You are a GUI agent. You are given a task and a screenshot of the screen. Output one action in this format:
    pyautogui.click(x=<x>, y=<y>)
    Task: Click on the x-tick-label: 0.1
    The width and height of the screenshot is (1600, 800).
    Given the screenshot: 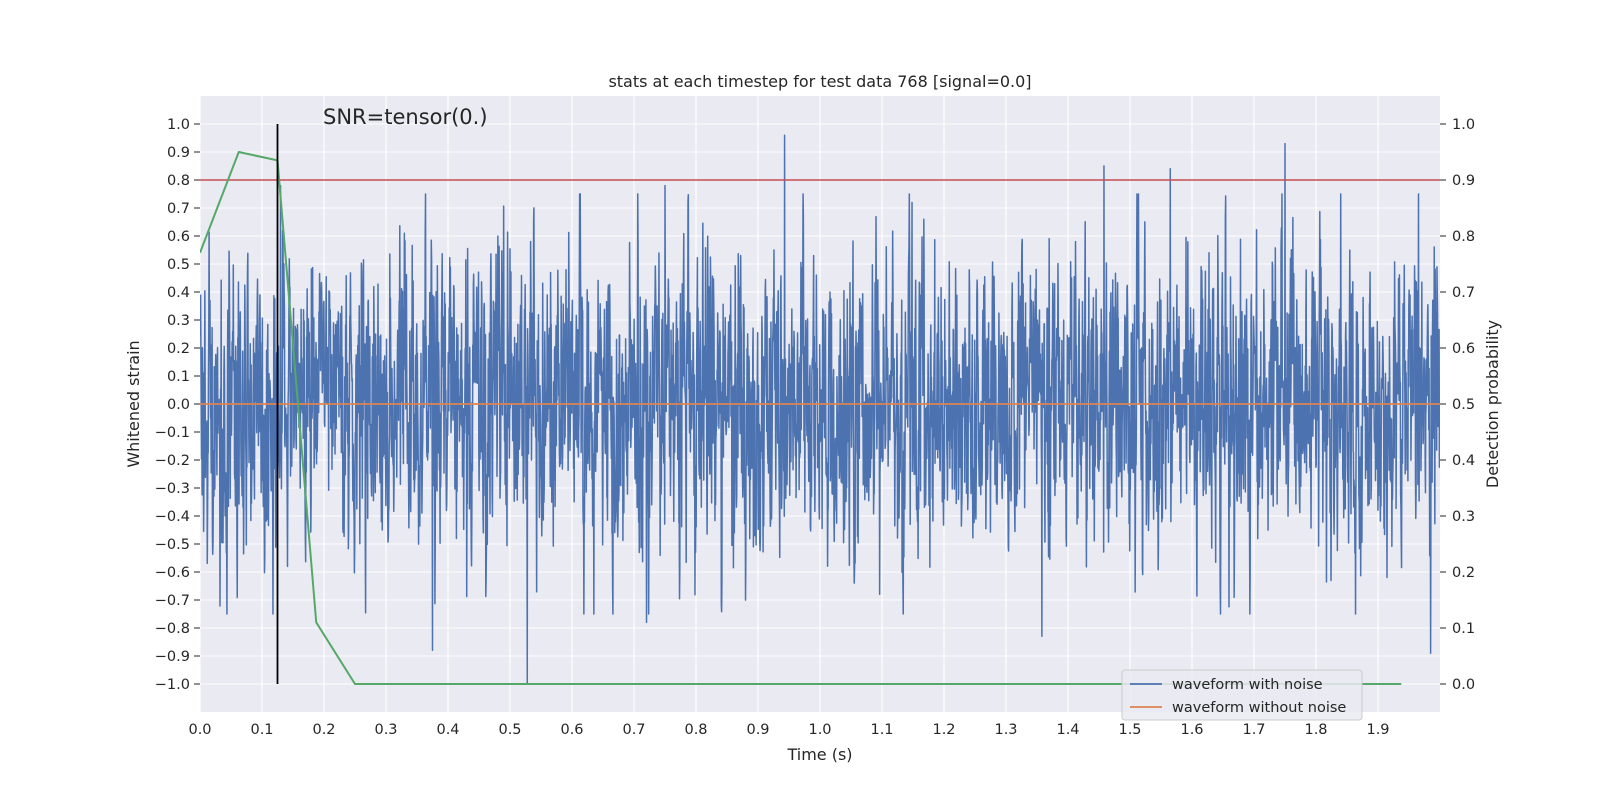 What is the action you would take?
    pyautogui.click(x=261, y=730)
    